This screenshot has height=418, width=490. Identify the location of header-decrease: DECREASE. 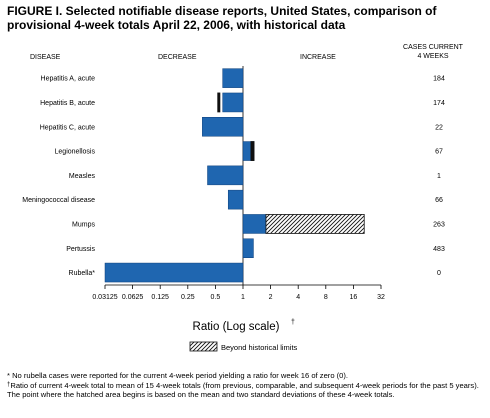
(177, 57).